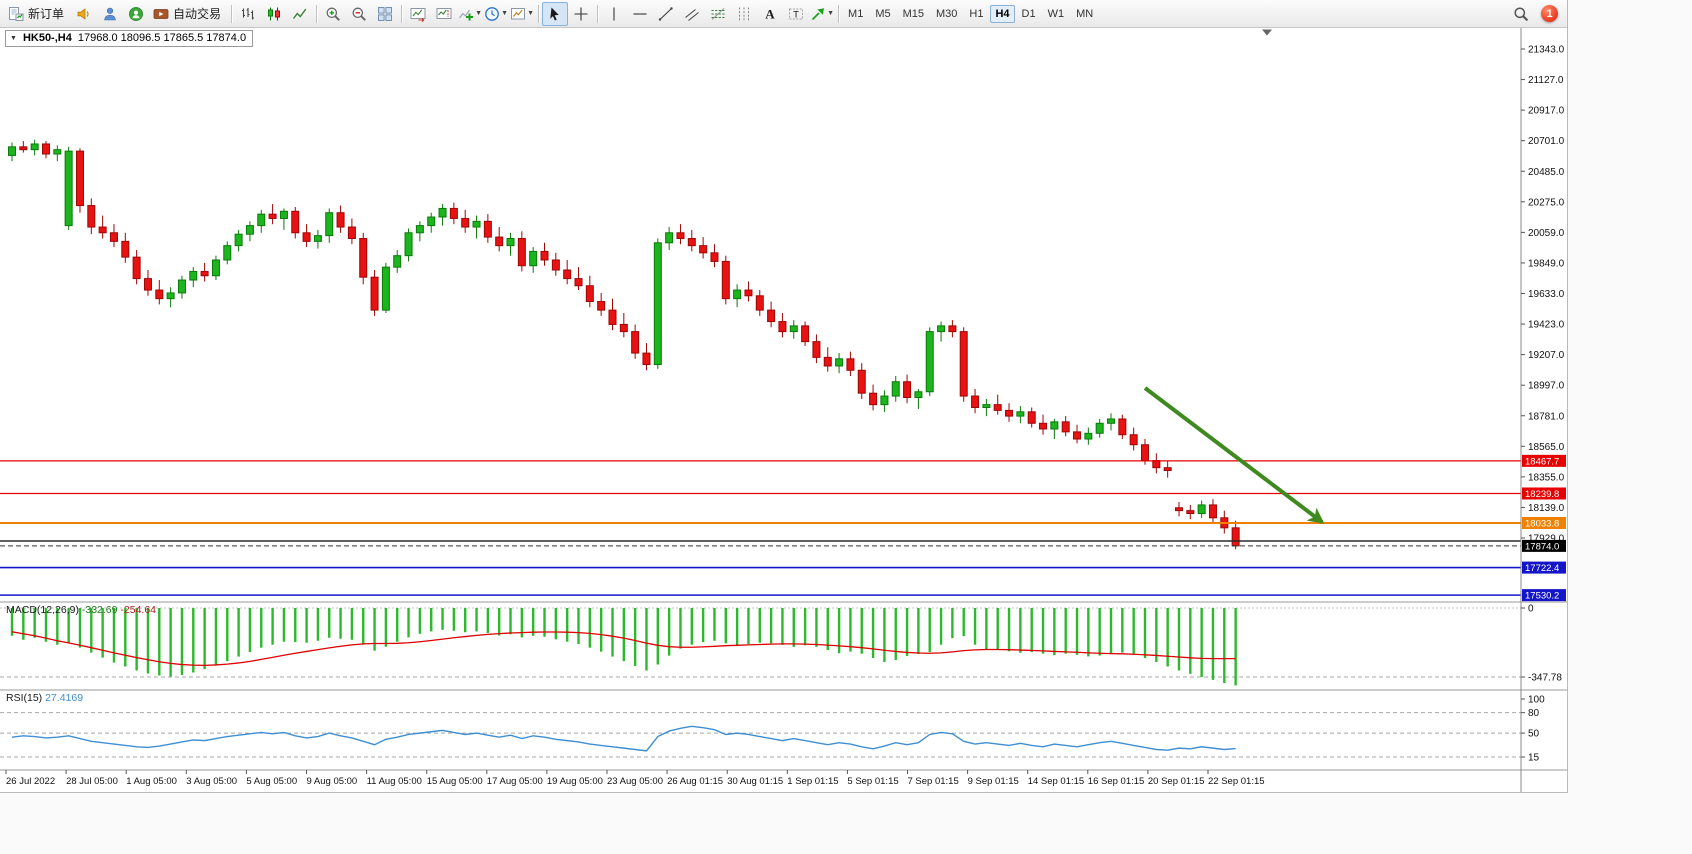  Describe the element at coordinates (1085, 13) in the screenshot. I see `timeframe-mn: MN` at that location.